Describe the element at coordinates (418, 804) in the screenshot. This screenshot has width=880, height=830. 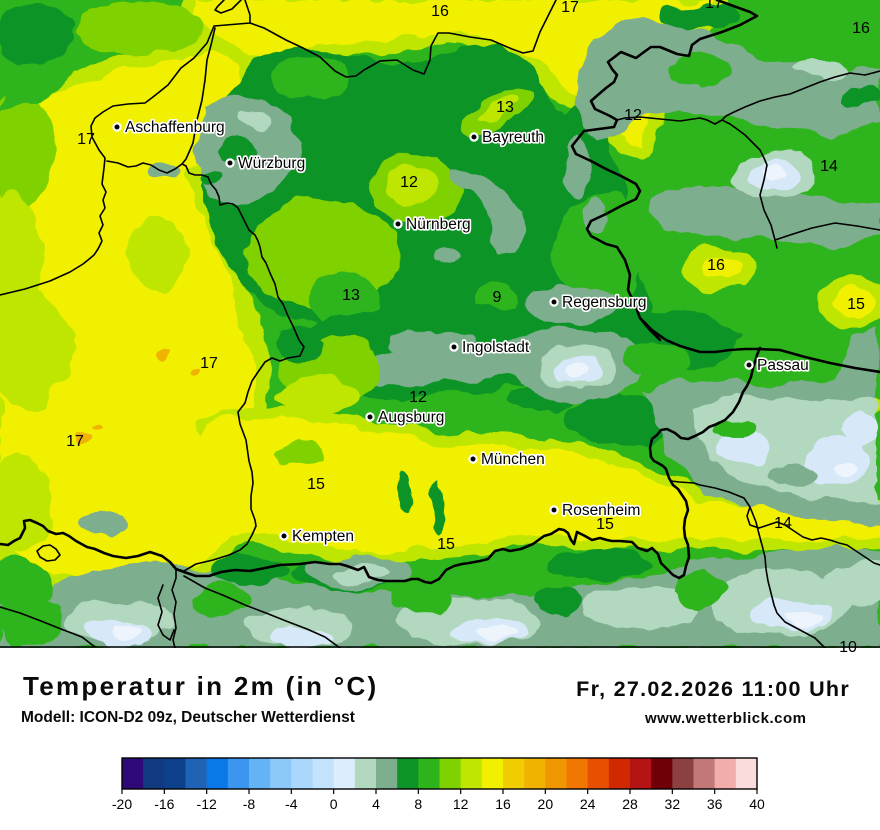
I see `svg-text: 8` at that location.